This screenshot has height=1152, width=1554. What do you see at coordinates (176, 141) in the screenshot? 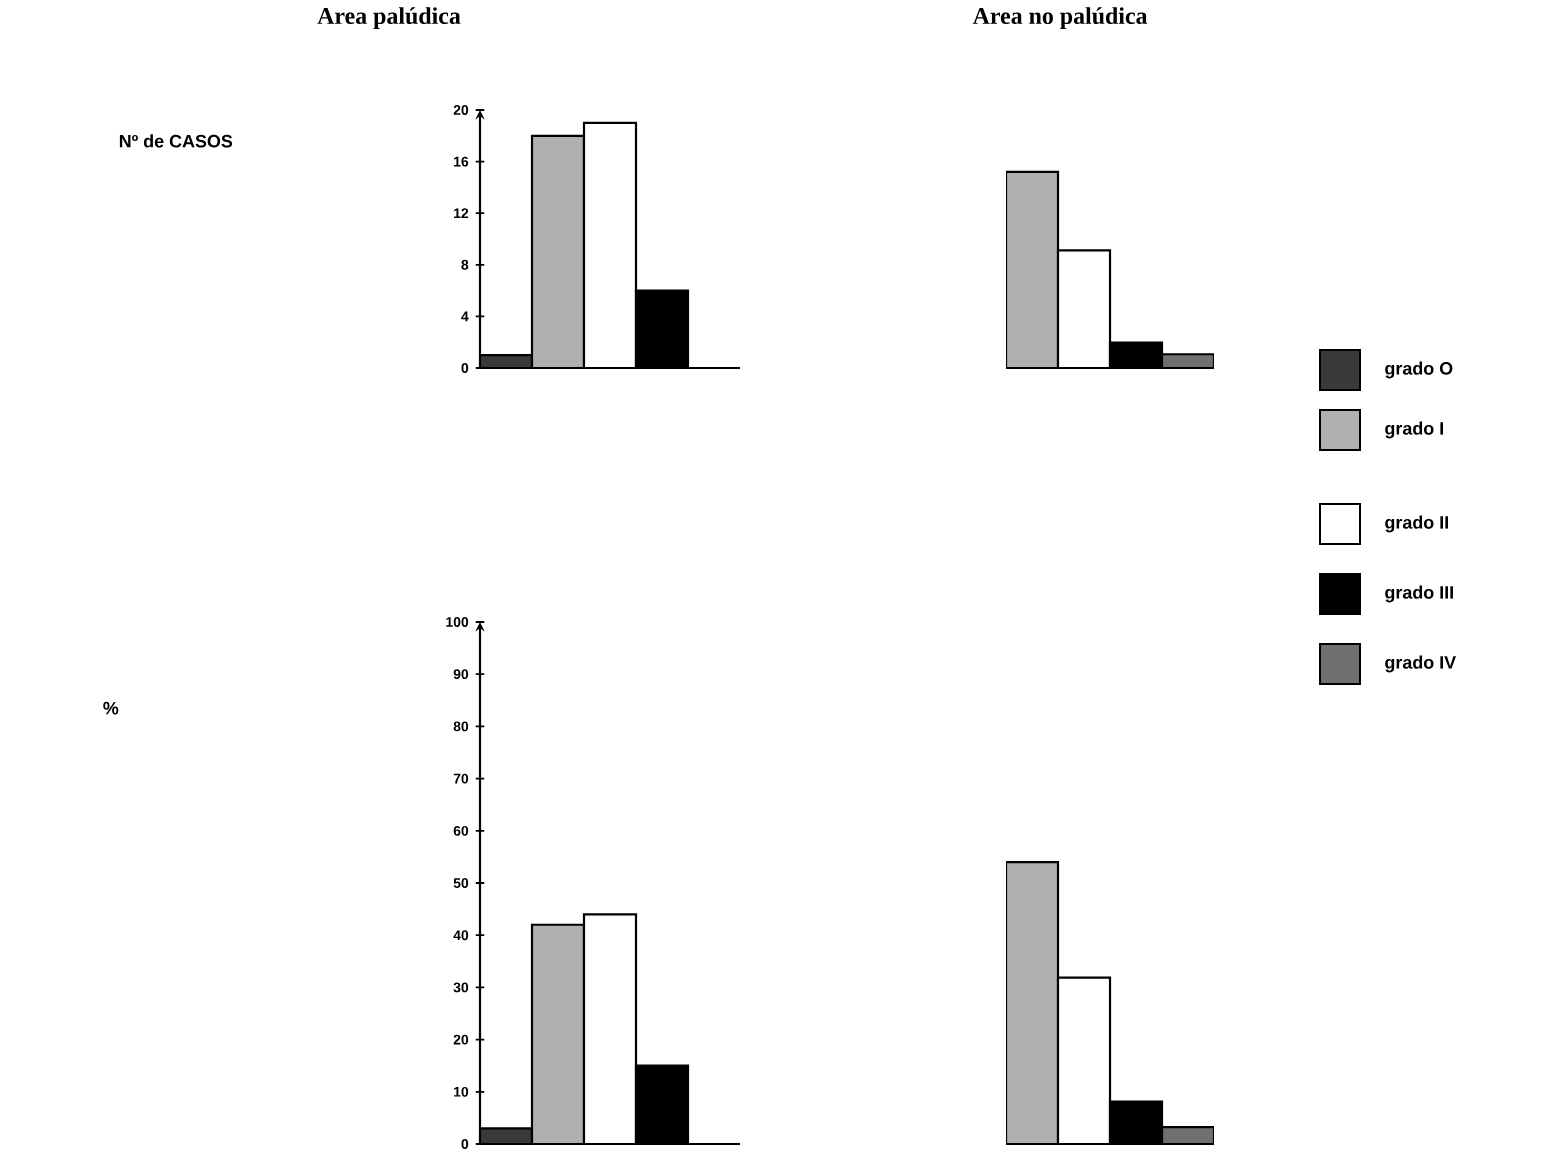
I see `y-axis-title: Nº de CASOS` at bounding box center [176, 141].